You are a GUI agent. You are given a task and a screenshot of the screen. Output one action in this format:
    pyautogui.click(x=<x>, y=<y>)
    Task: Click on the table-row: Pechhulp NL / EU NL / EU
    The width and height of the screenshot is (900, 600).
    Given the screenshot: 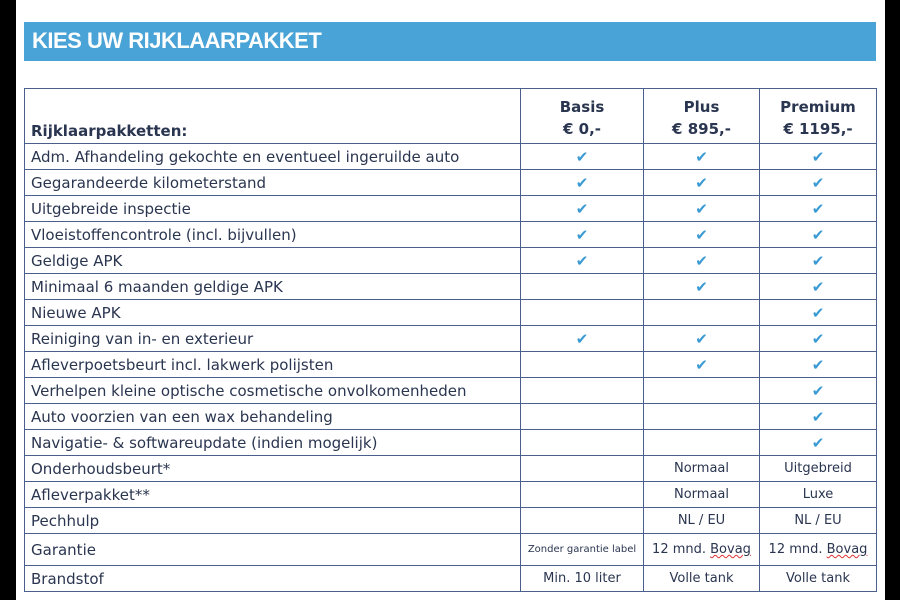 What is the action you would take?
    pyautogui.click(x=450, y=520)
    